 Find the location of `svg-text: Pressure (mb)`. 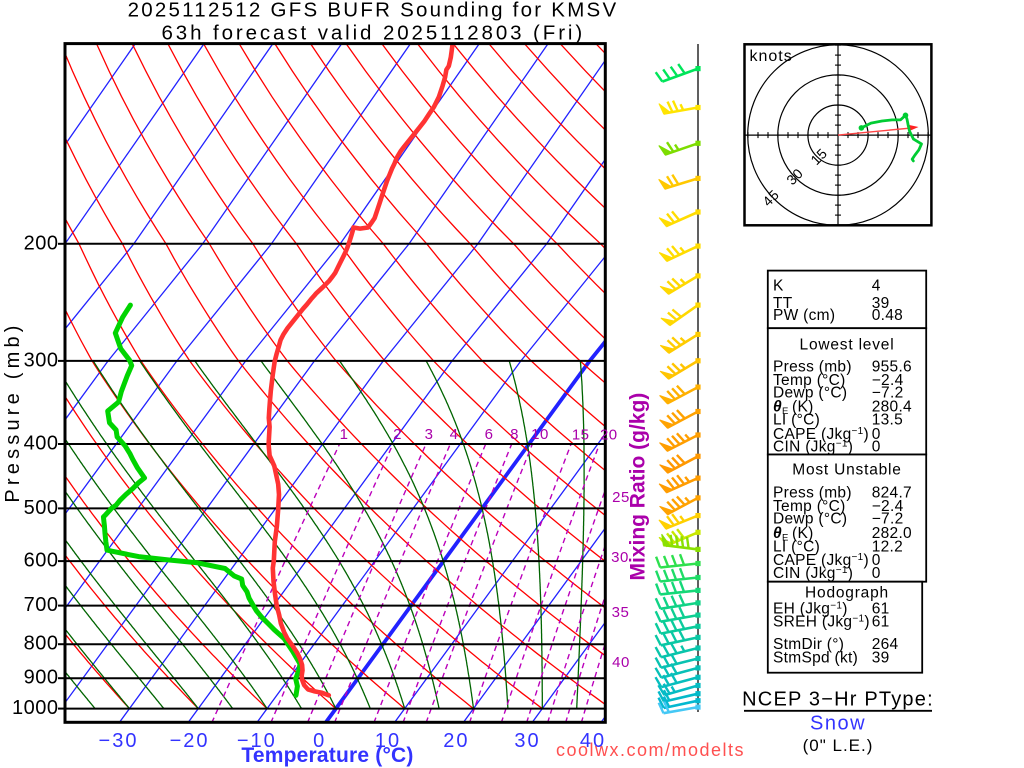

svg-text: Pressure (mb) is located at coordinates (13, 411).